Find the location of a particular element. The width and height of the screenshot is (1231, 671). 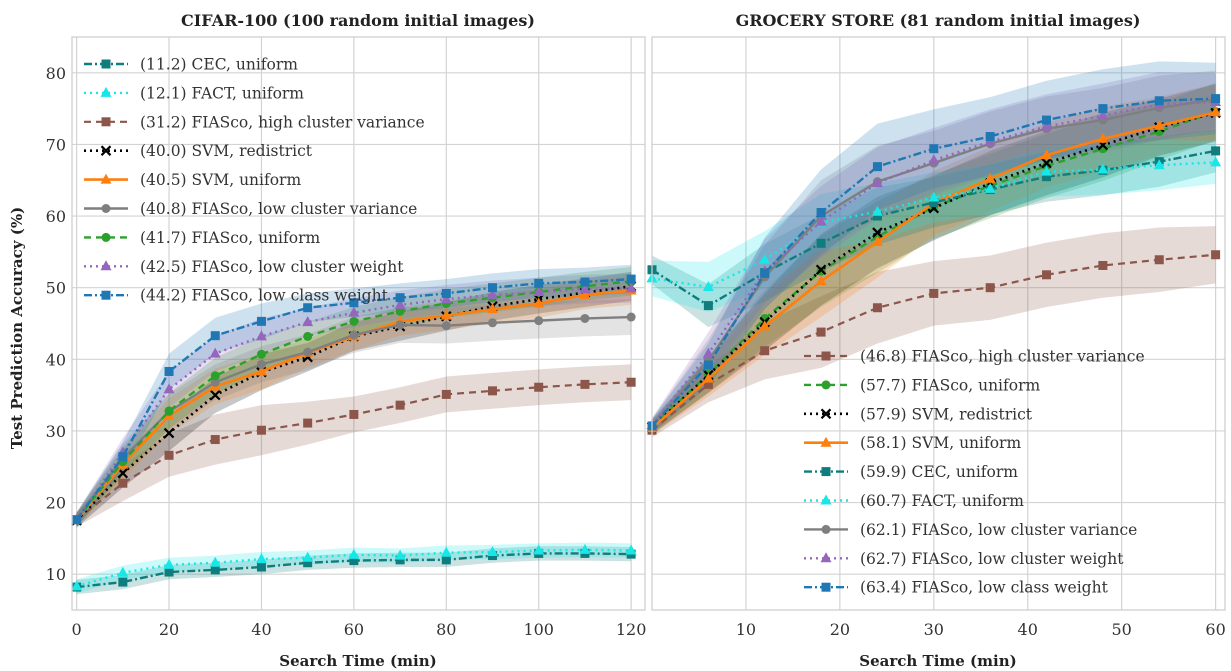

series-fact is located at coordinates (354, 567).